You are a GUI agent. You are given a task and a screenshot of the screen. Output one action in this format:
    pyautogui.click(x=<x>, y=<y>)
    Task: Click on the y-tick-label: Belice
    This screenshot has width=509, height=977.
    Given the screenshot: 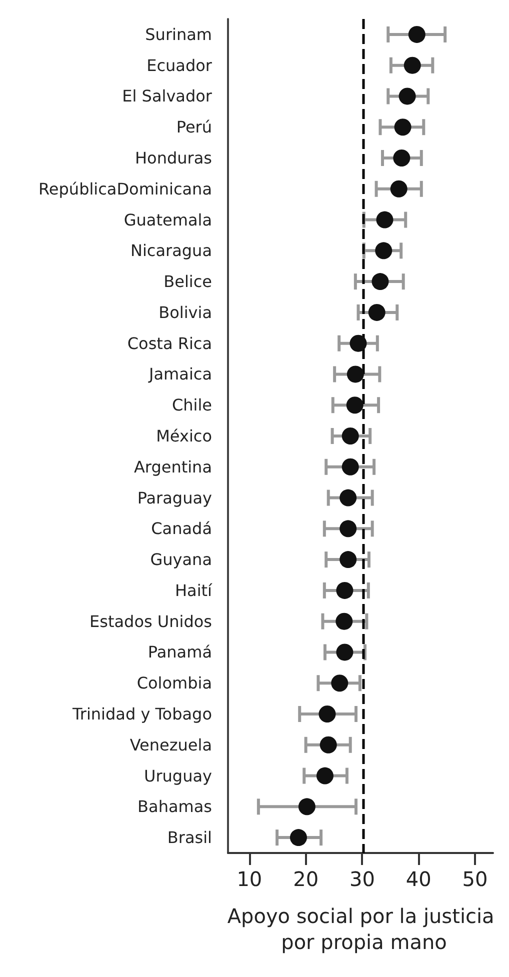 What is the action you would take?
    pyautogui.click(x=188, y=282)
    